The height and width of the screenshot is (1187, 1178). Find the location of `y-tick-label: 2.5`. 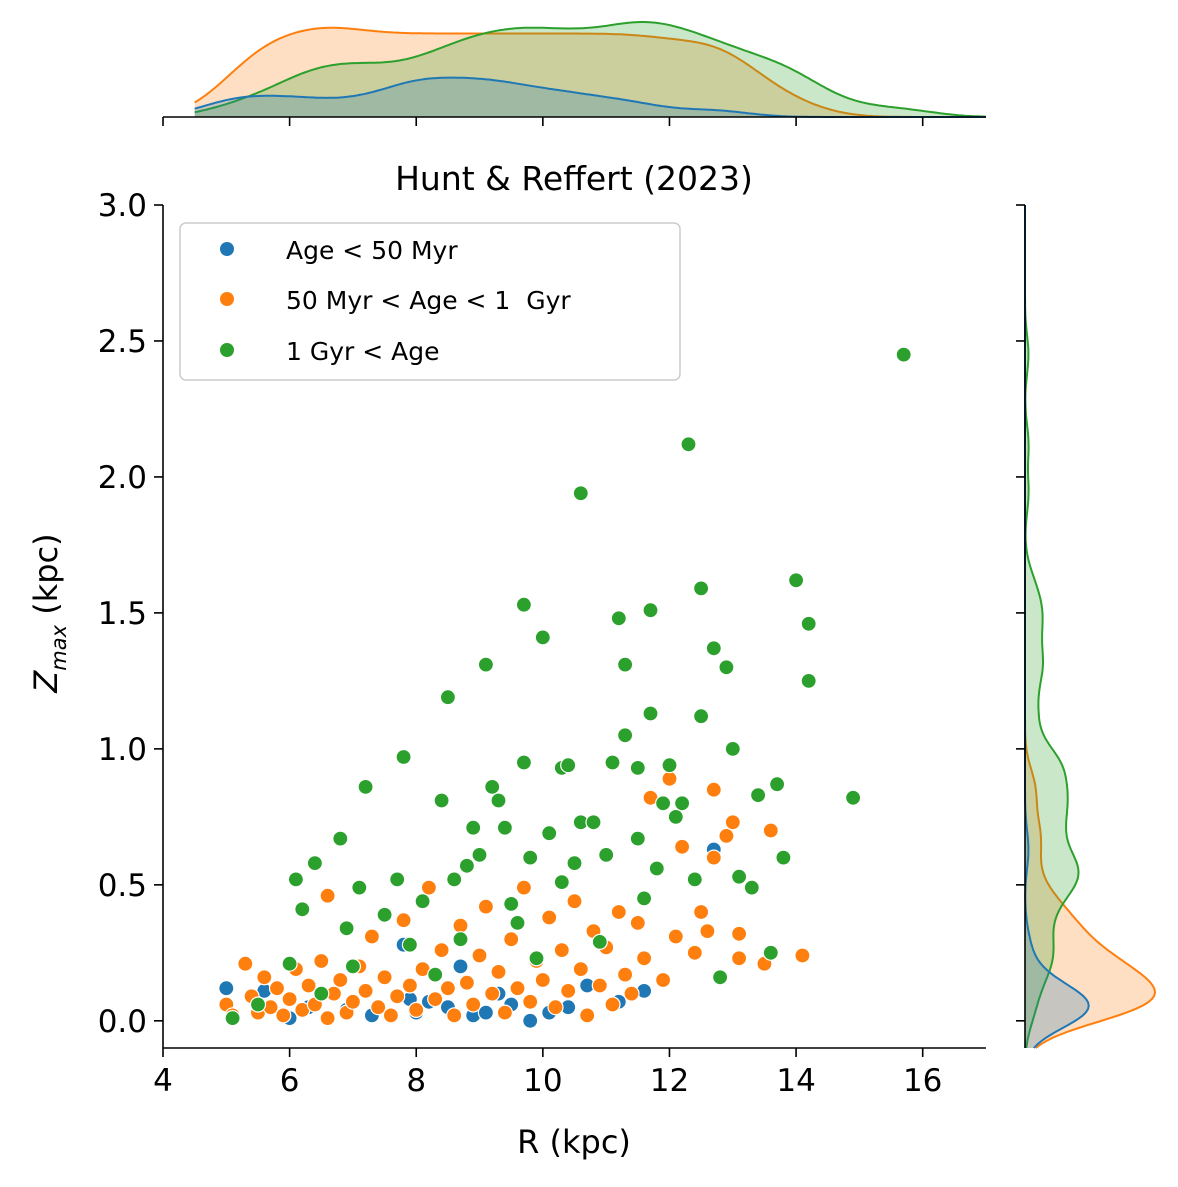

y-tick-label: 2.5 is located at coordinates (122, 342).